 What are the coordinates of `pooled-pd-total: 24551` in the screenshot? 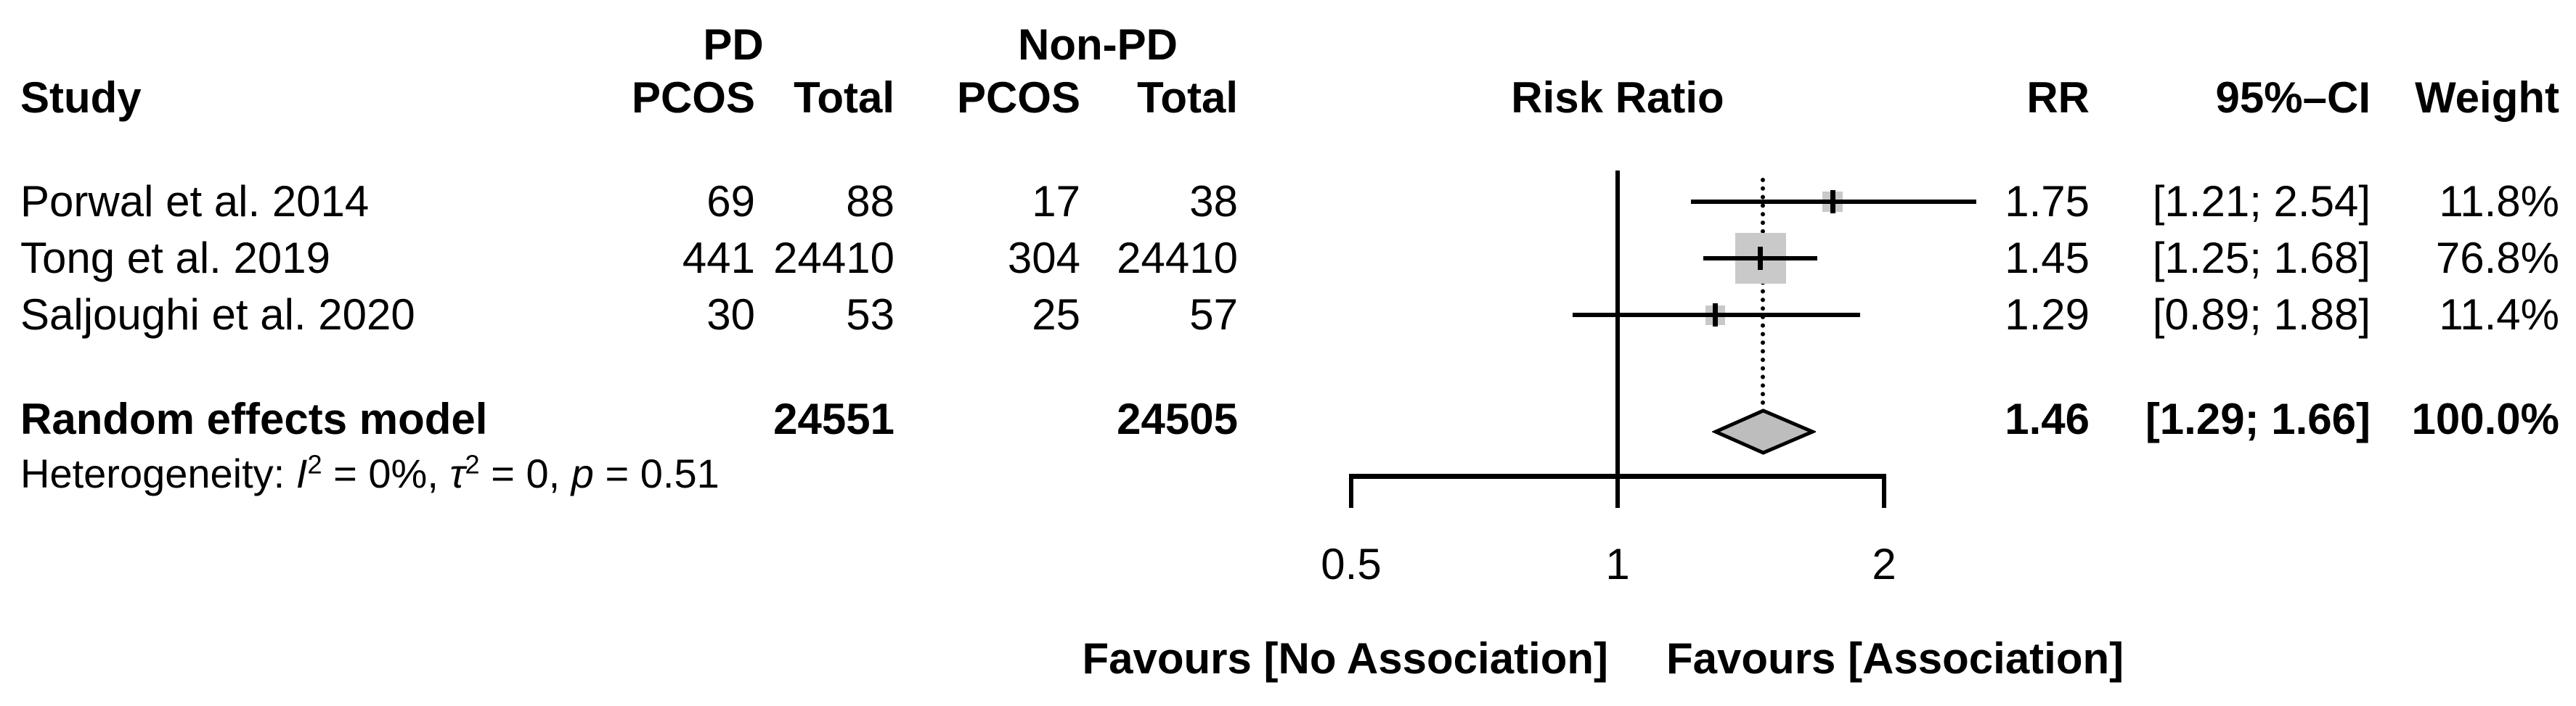 It's located at (833, 419).